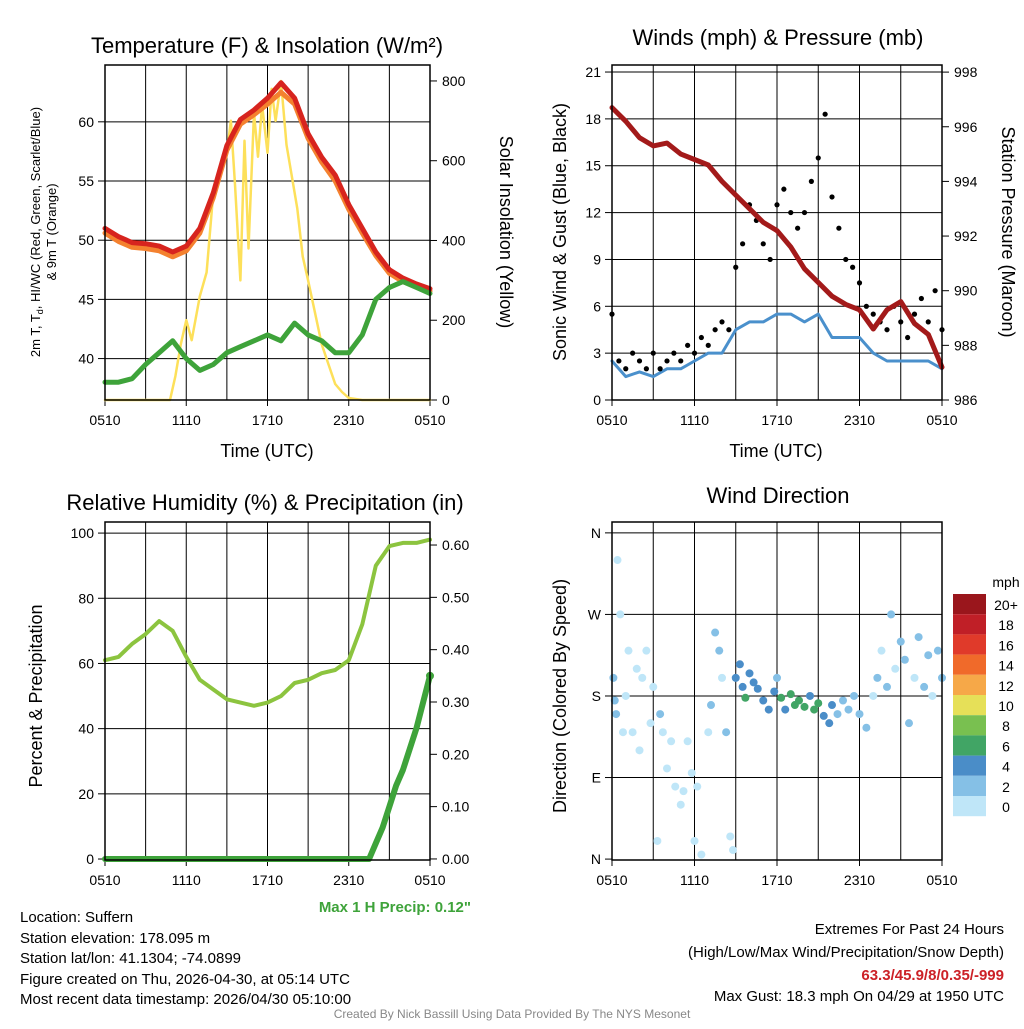 The height and width of the screenshot is (1029, 1024). What do you see at coordinates (1006, 605) in the screenshot?
I see `legend-label: 20+` at bounding box center [1006, 605].